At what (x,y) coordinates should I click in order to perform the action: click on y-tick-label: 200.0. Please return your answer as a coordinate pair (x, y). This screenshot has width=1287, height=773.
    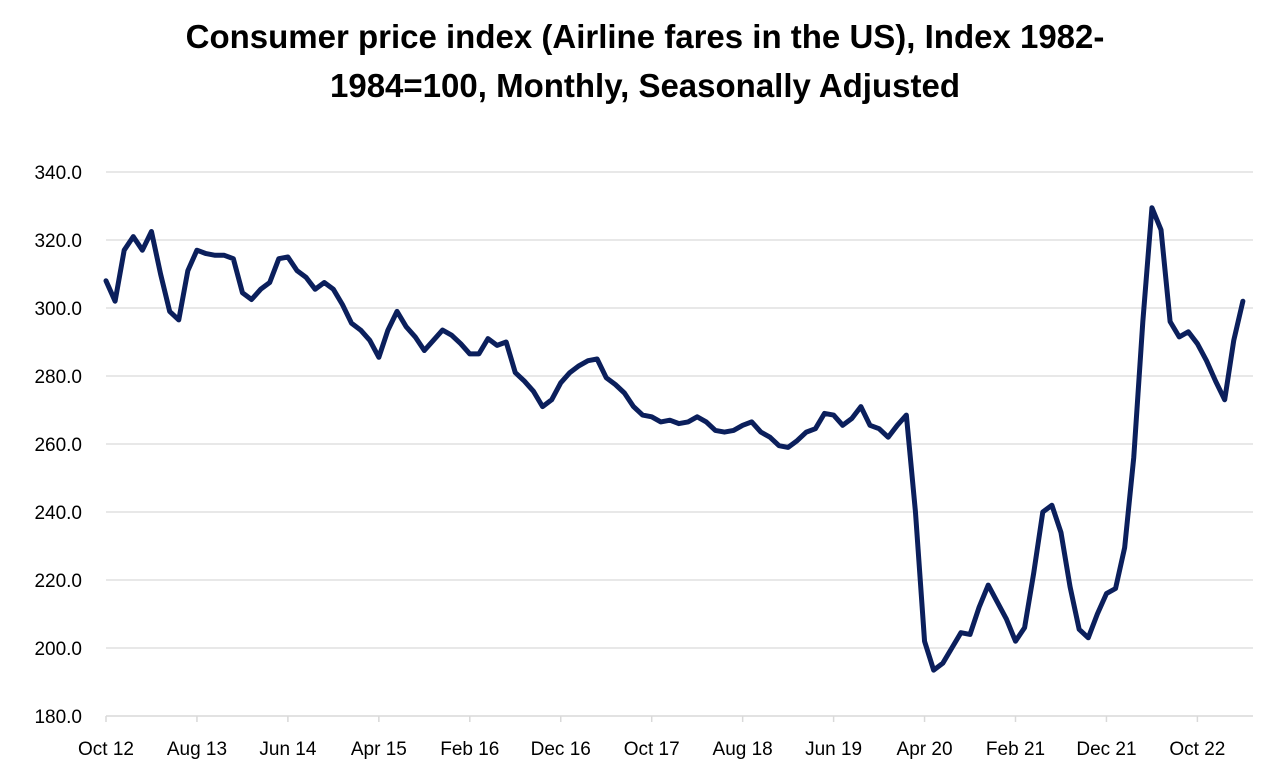
    Looking at the image, I should click on (58, 649).